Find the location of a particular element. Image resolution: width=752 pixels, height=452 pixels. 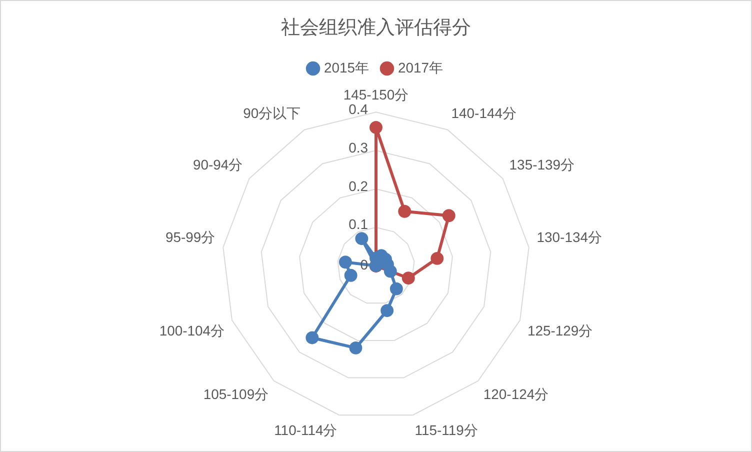

spoke-label: 105-109分 is located at coordinates (236, 394).